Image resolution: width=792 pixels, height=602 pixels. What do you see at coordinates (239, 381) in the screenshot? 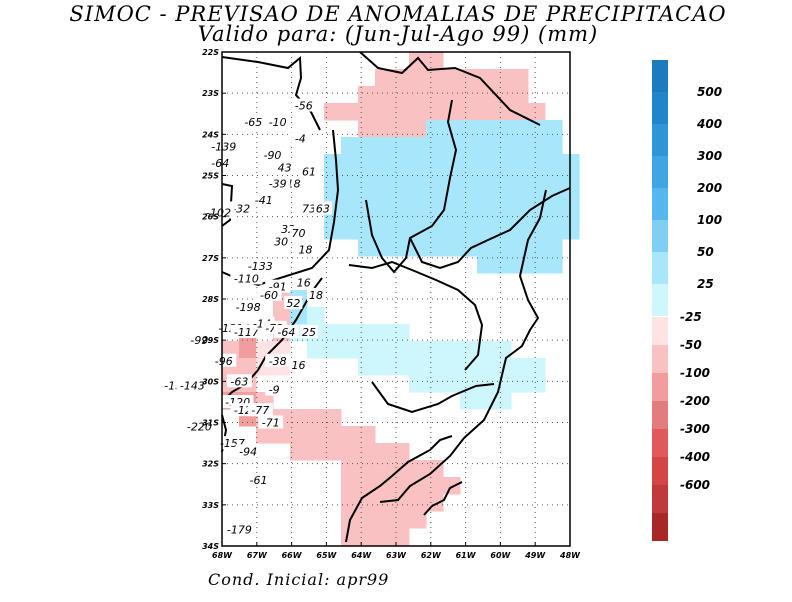
I see `value-label: -63` at bounding box center [239, 381].